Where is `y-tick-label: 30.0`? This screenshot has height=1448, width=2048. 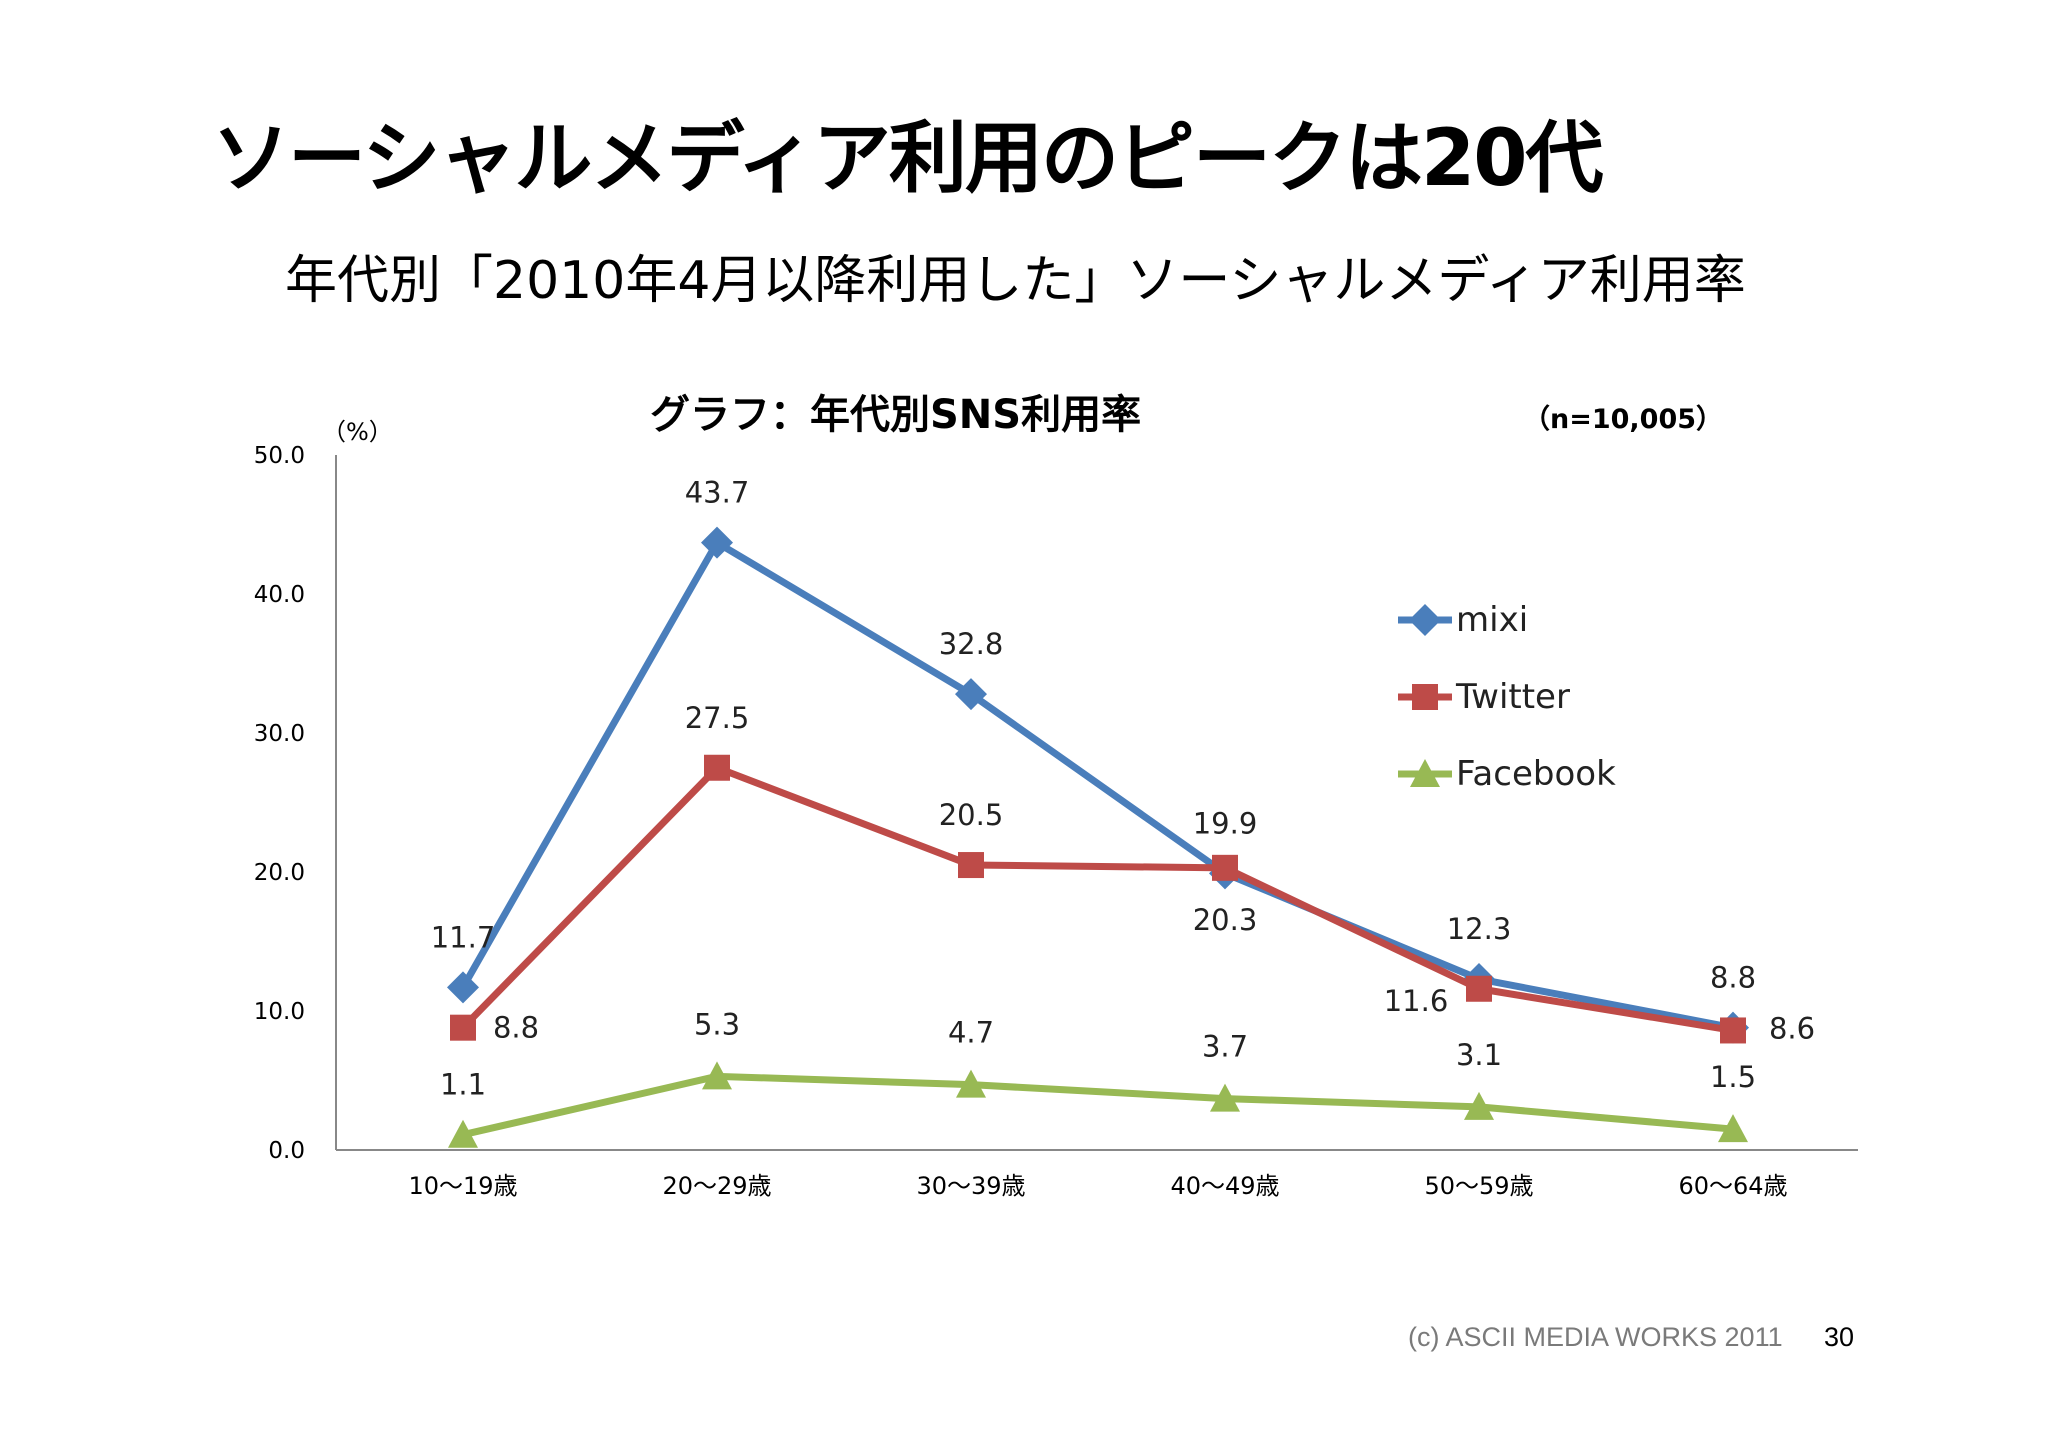
y-tick-label: 30.0 is located at coordinates (279, 734).